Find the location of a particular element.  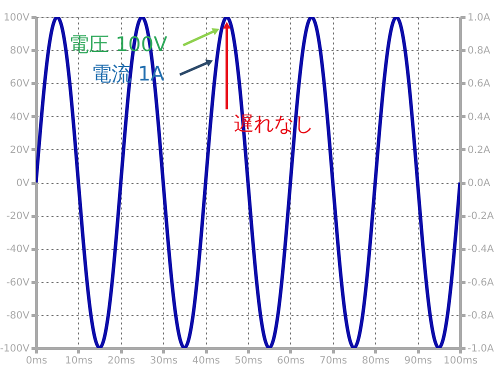

y2-tick-label: 0.2A is located at coordinates (479, 150).